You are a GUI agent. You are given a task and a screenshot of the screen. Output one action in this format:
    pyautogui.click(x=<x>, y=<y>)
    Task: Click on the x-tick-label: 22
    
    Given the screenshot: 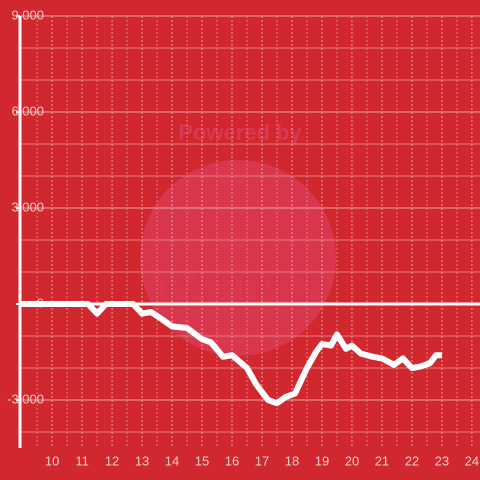 What is the action you would take?
    pyautogui.click(x=412, y=460)
    